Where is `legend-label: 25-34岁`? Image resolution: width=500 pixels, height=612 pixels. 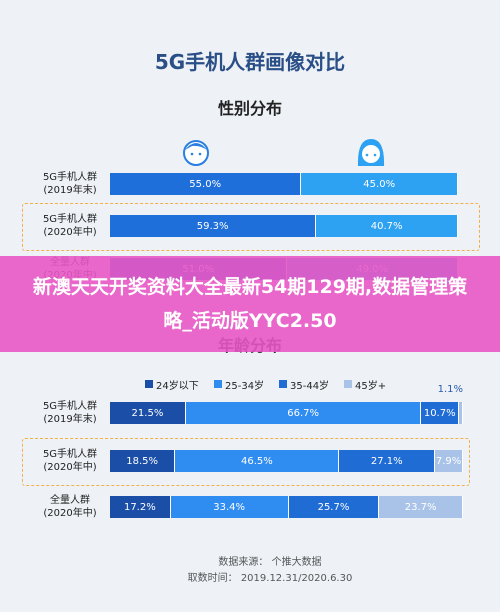
legend-label: 25-34岁 is located at coordinates (245, 386).